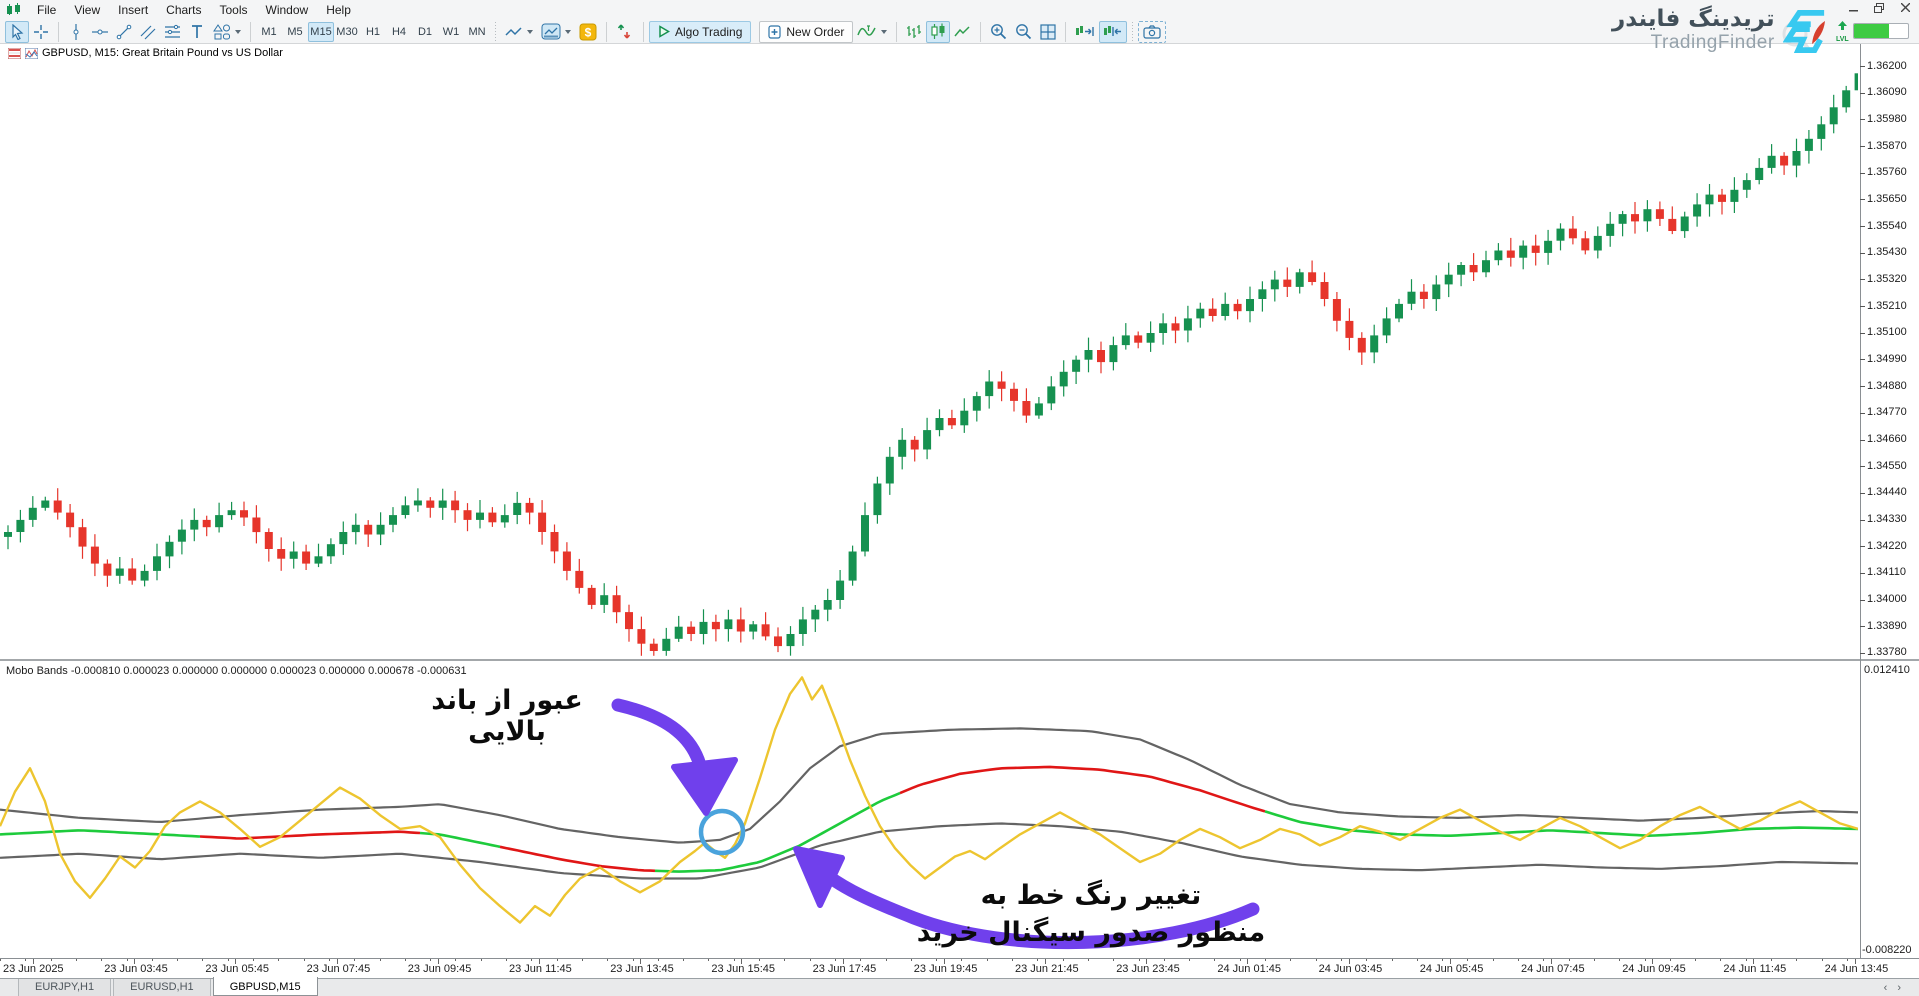 The width and height of the screenshot is (1919, 996). What do you see at coordinates (133, 9) in the screenshot?
I see `menu-item-insert: Insert` at bounding box center [133, 9].